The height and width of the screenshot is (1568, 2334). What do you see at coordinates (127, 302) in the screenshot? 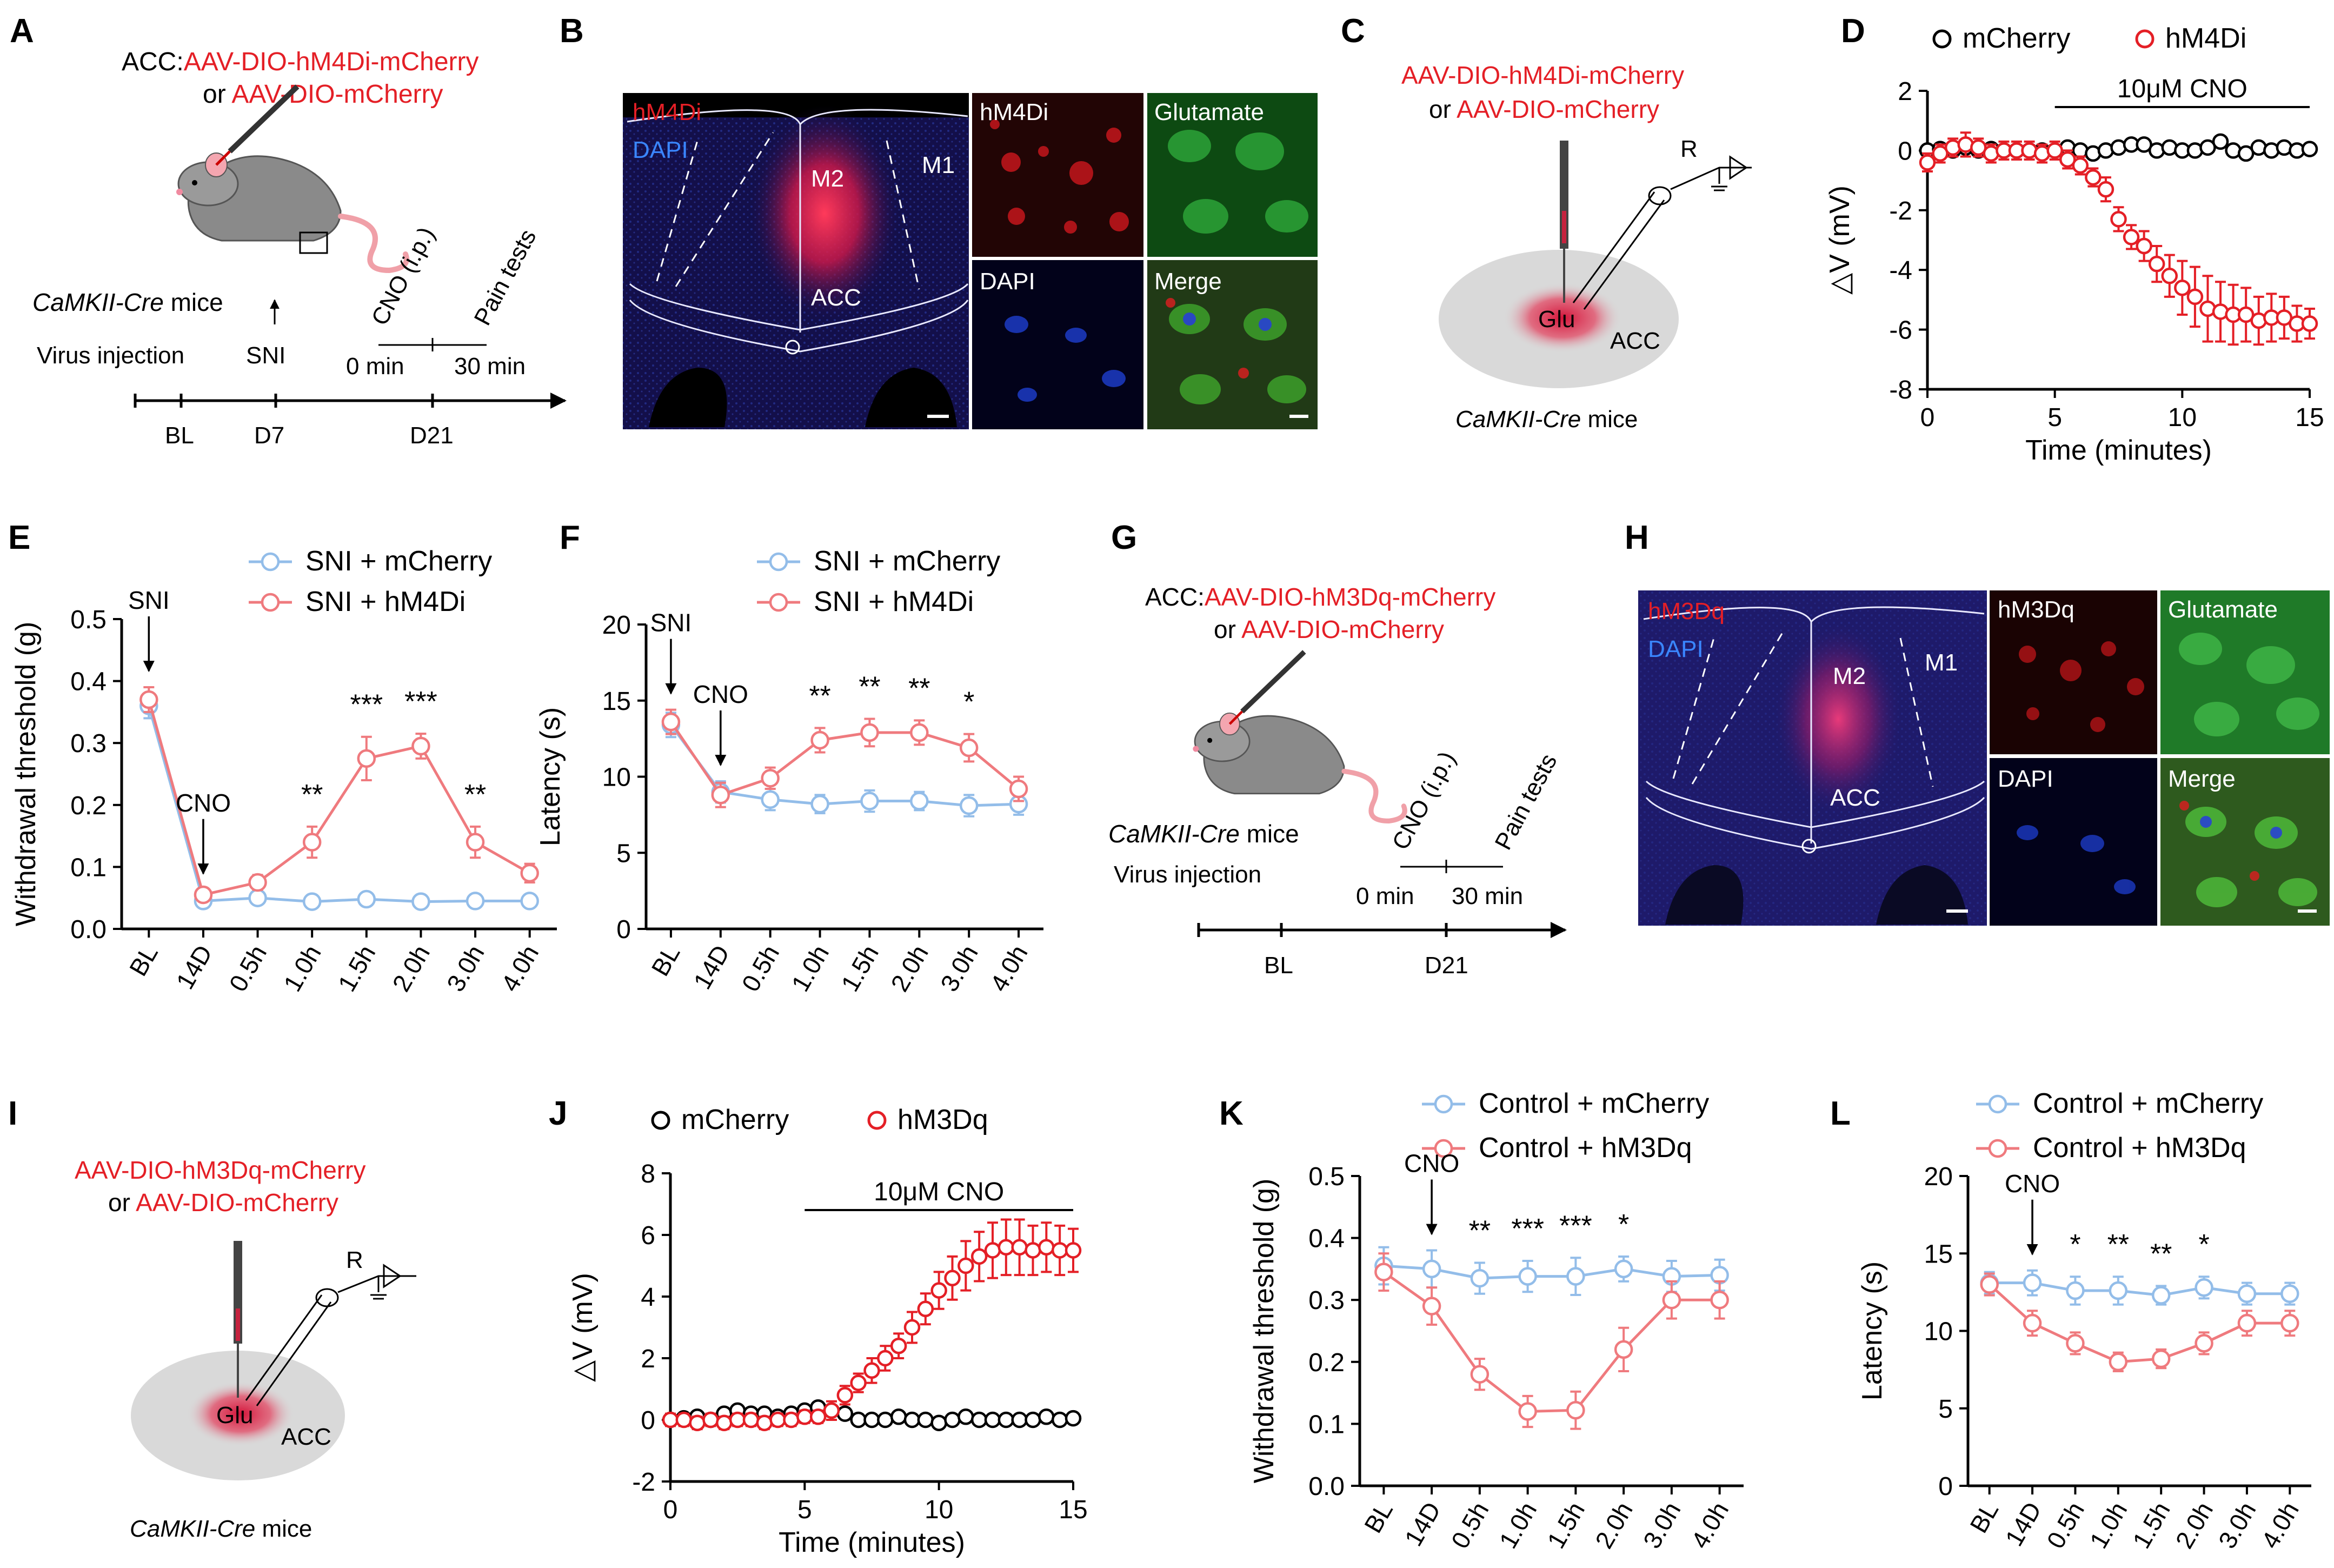
I see `panel-a-mouse-label: CaMKII-Cre mice` at bounding box center [127, 302].